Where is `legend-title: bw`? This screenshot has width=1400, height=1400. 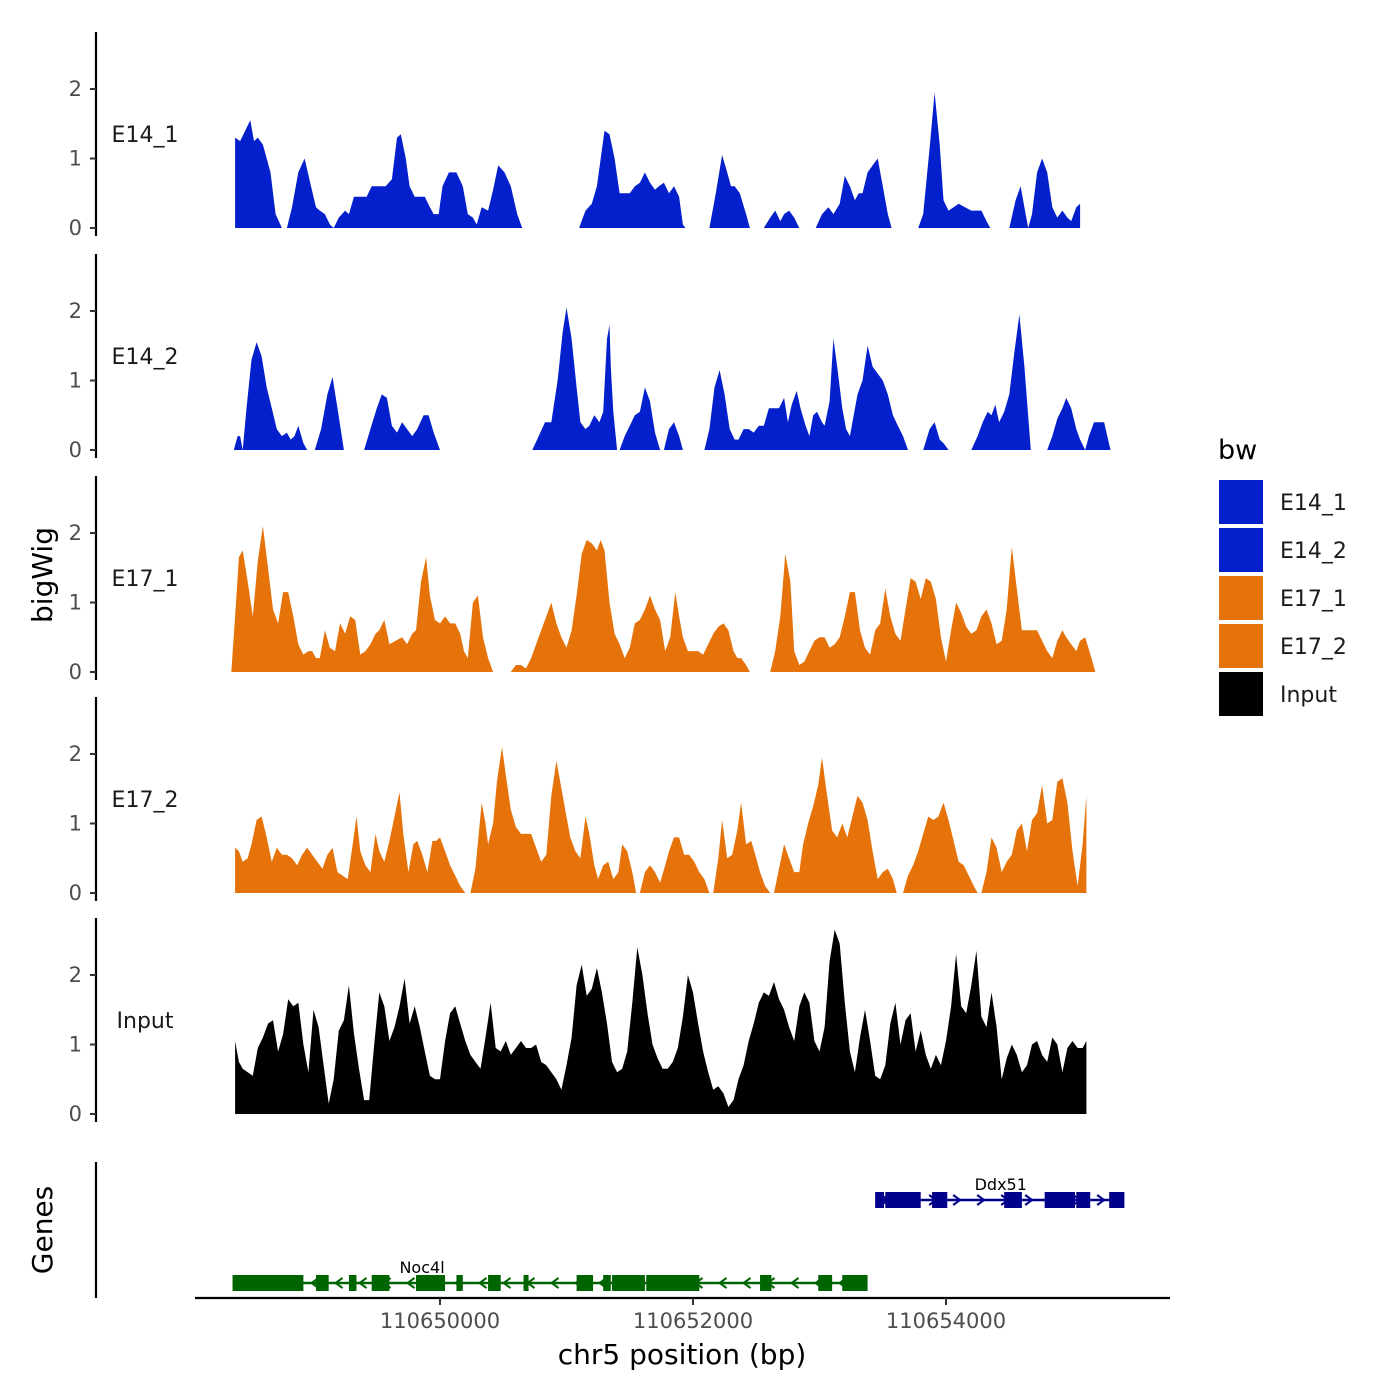
legend-title: bw is located at coordinates (1237, 450).